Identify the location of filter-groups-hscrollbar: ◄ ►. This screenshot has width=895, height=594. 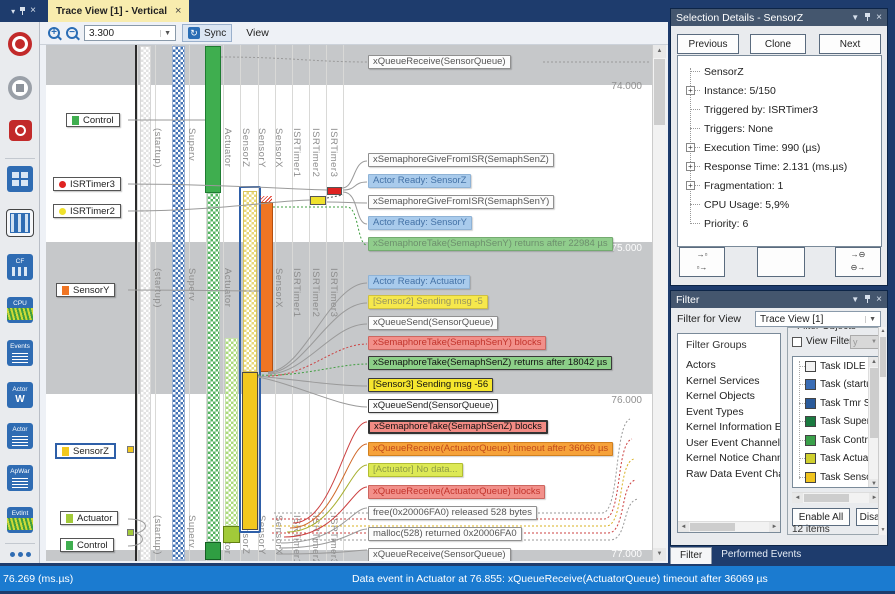
(729, 526).